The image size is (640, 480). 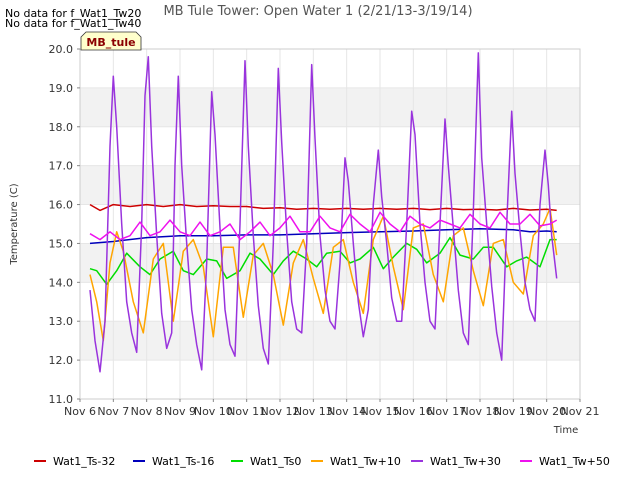 I want to click on x-axis-label: Time, so click(x=565, y=430).